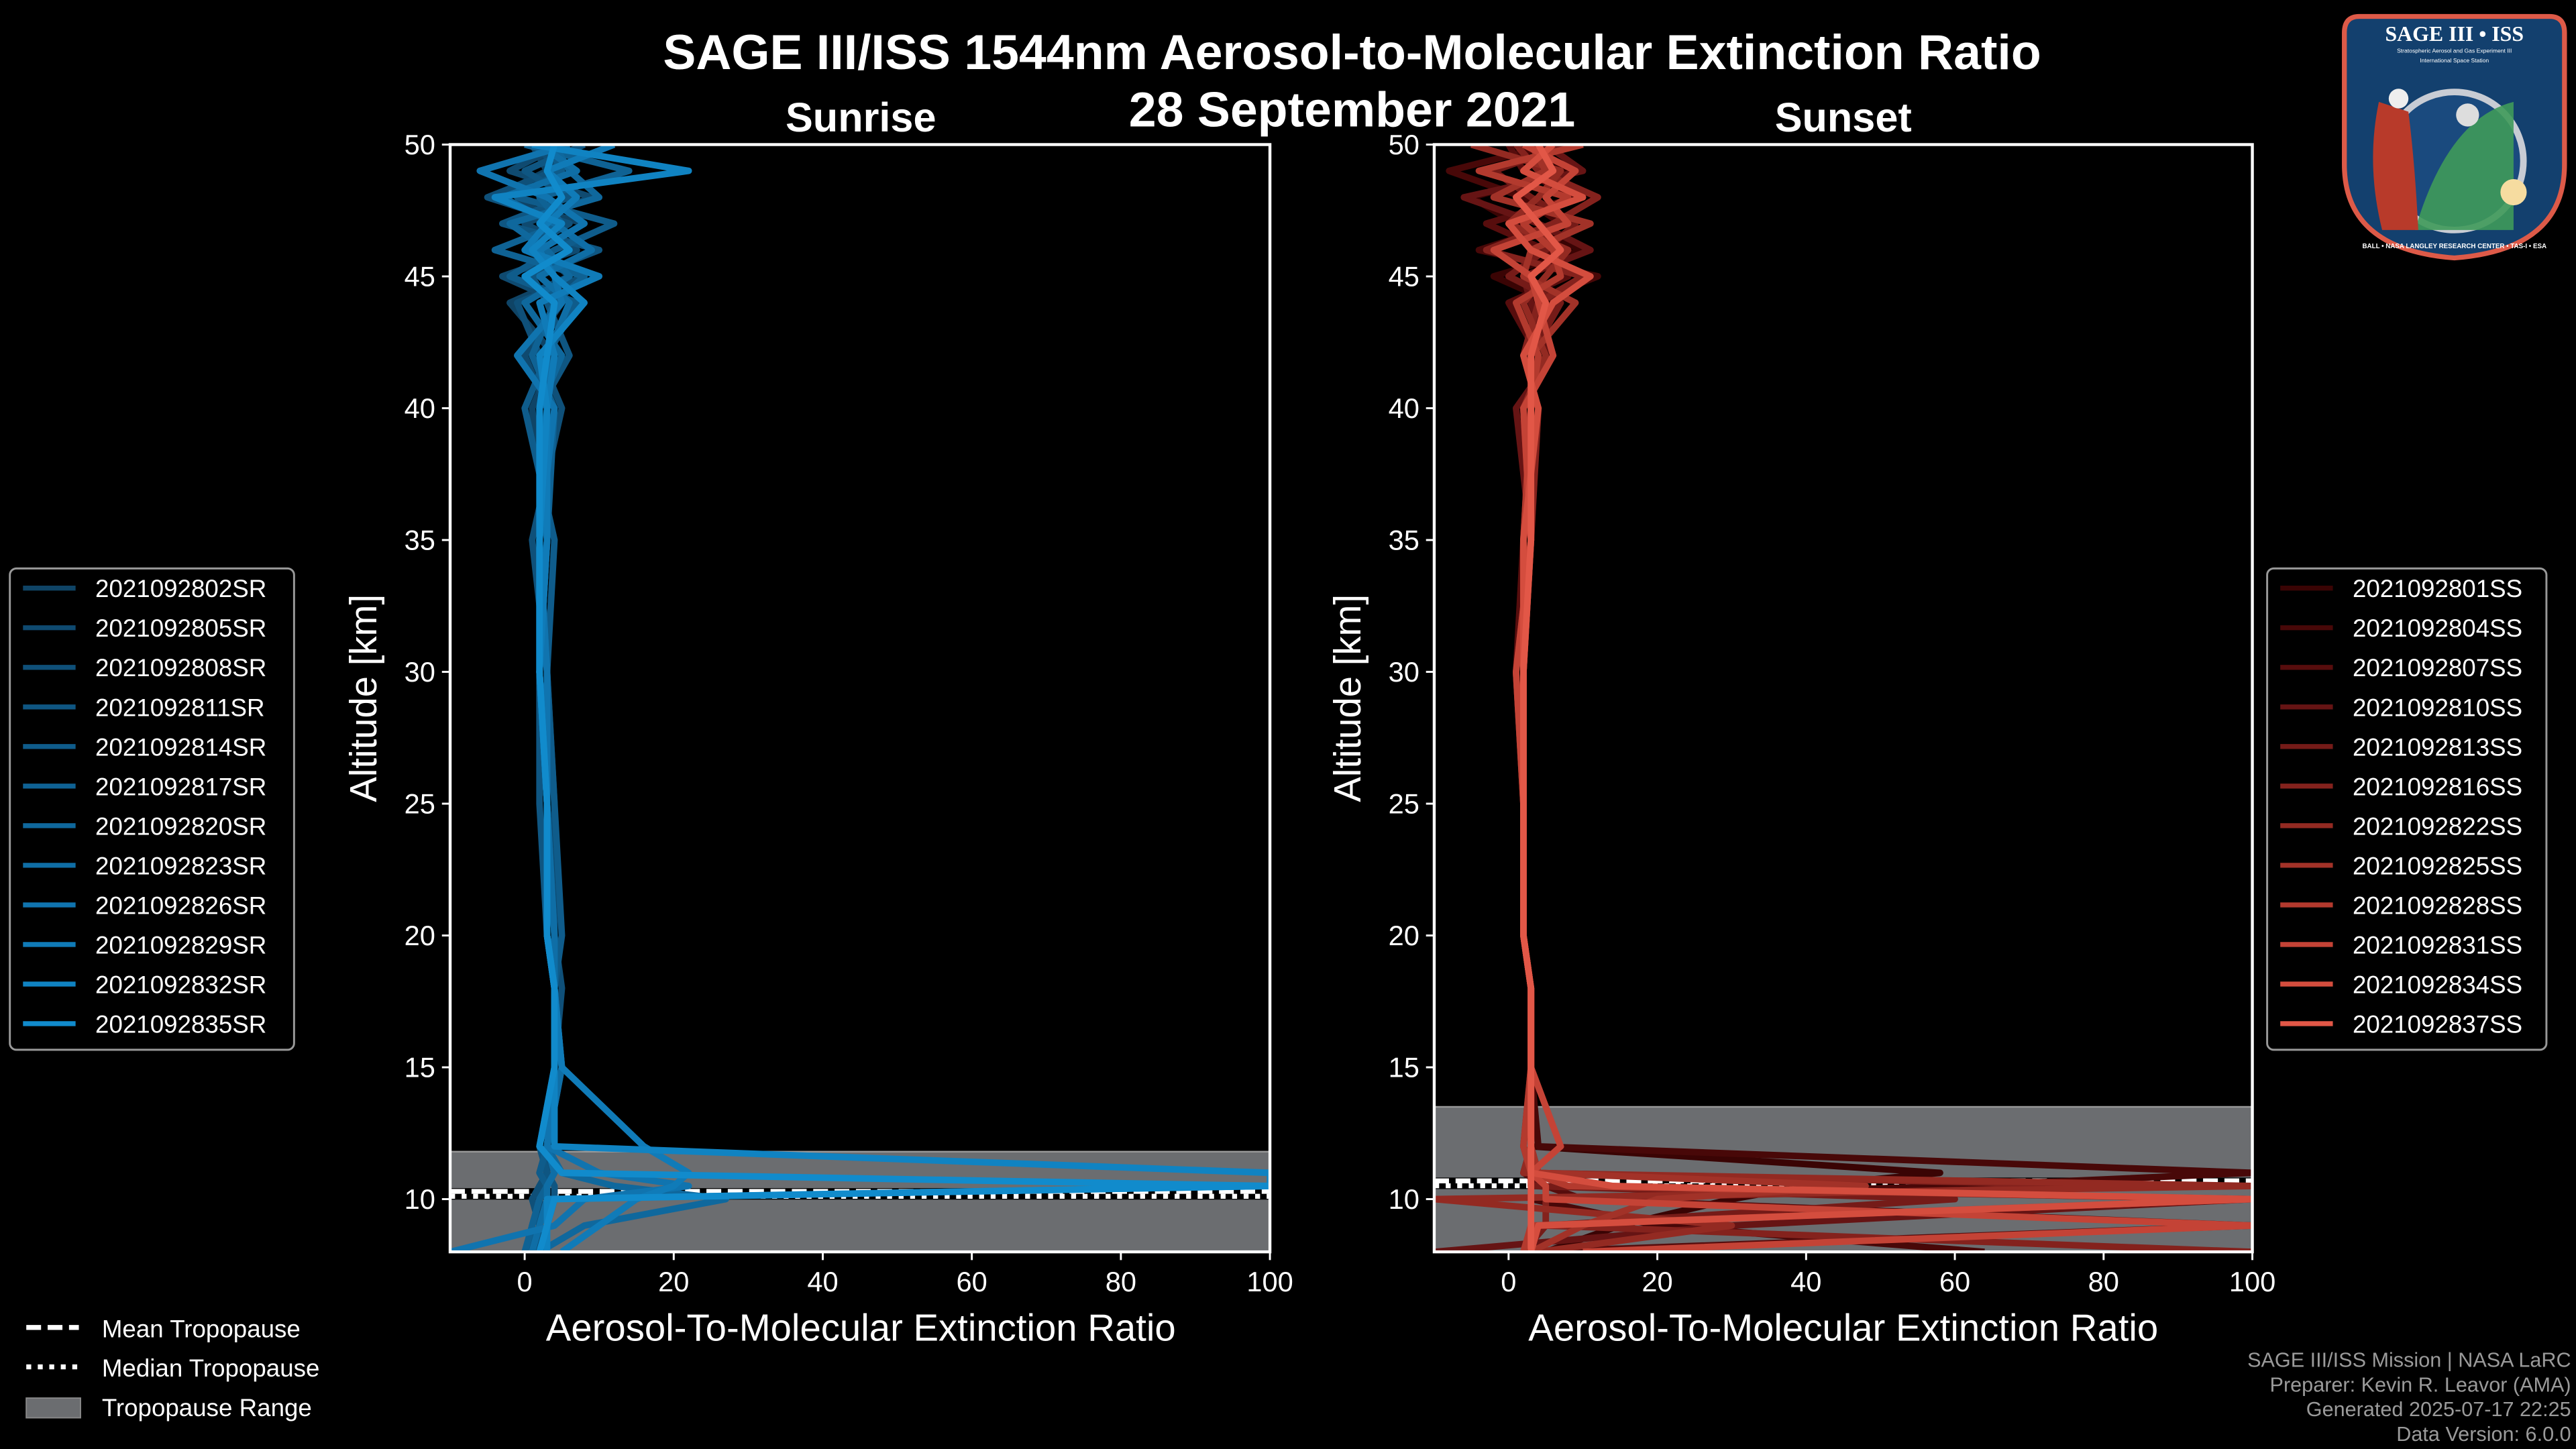 The height and width of the screenshot is (1449, 2576). Describe the element at coordinates (2437, 747) in the screenshot. I see `legend-label-2021092813SS: 2021092813SS` at that location.